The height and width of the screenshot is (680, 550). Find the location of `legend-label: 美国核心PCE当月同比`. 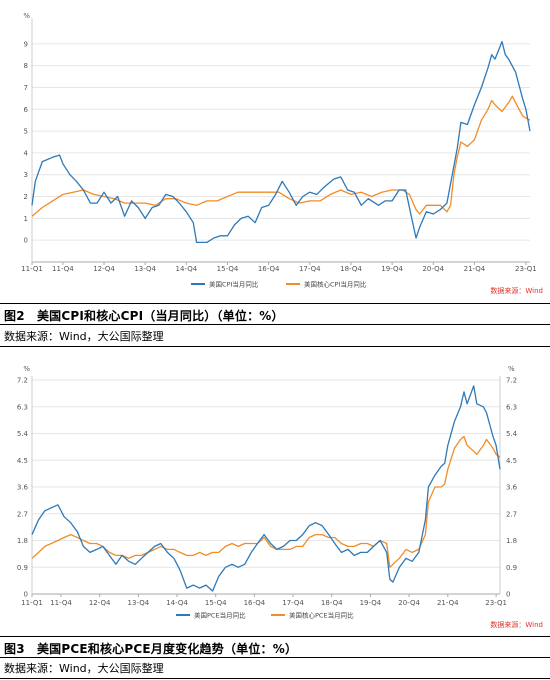

legend-label: 美国核心PCE当月同比 is located at coordinates (321, 615).